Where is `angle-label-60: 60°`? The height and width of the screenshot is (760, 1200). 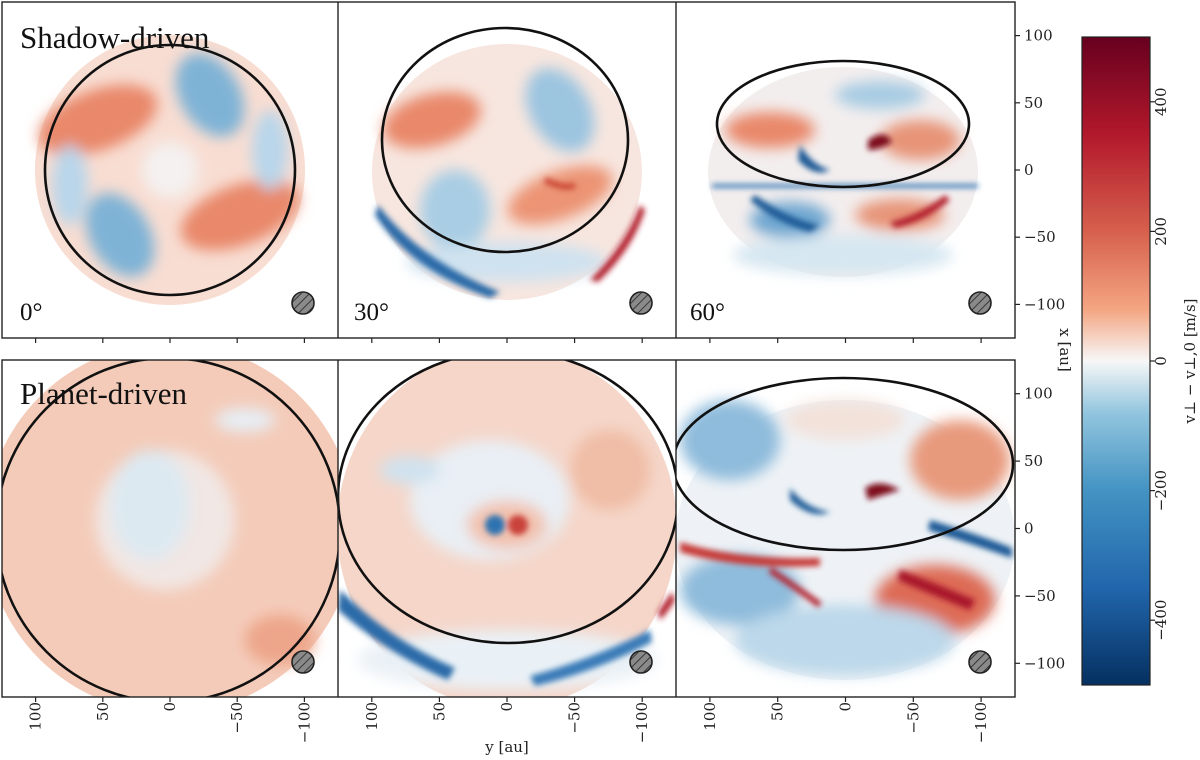
angle-label-60: 60° is located at coordinates (707, 312).